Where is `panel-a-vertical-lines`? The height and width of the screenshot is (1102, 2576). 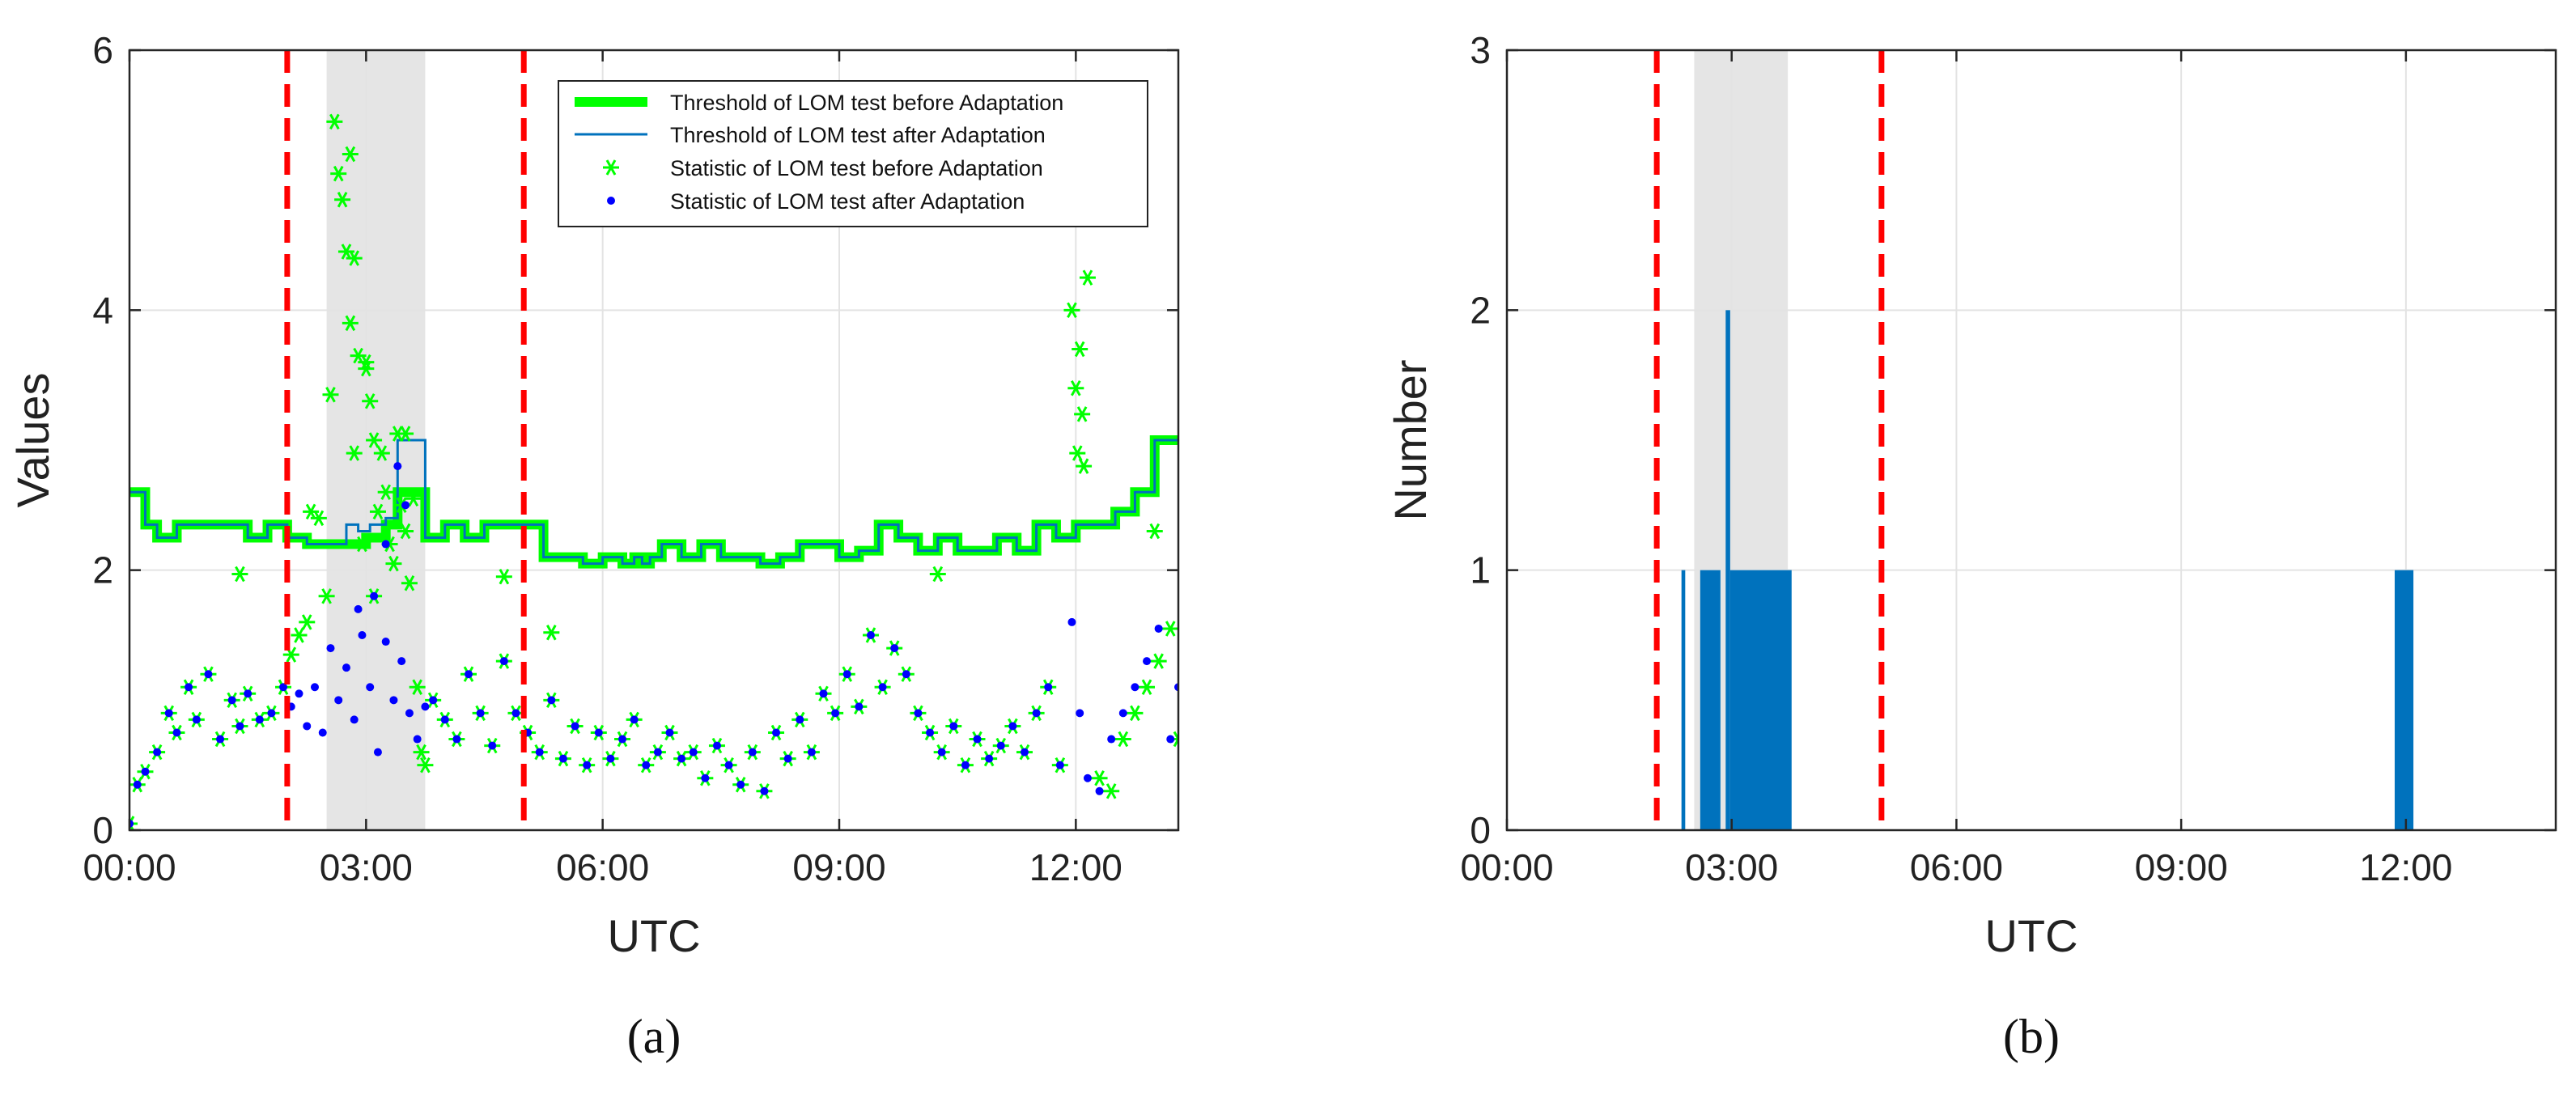
panel-a-vertical-lines is located at coordinates (405, 440).